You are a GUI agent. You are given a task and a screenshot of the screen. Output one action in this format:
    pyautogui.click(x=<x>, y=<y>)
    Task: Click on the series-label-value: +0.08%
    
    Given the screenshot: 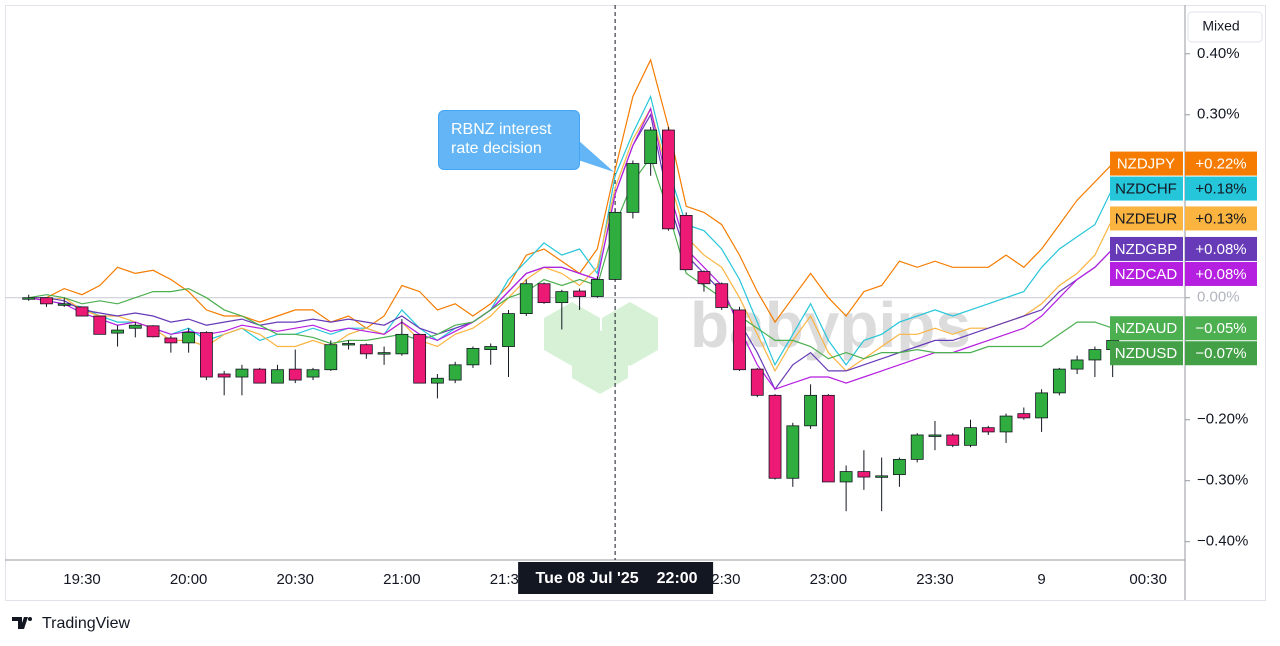 What is the action you would take?
    pyautogui.click(x=1220, y=274)
    